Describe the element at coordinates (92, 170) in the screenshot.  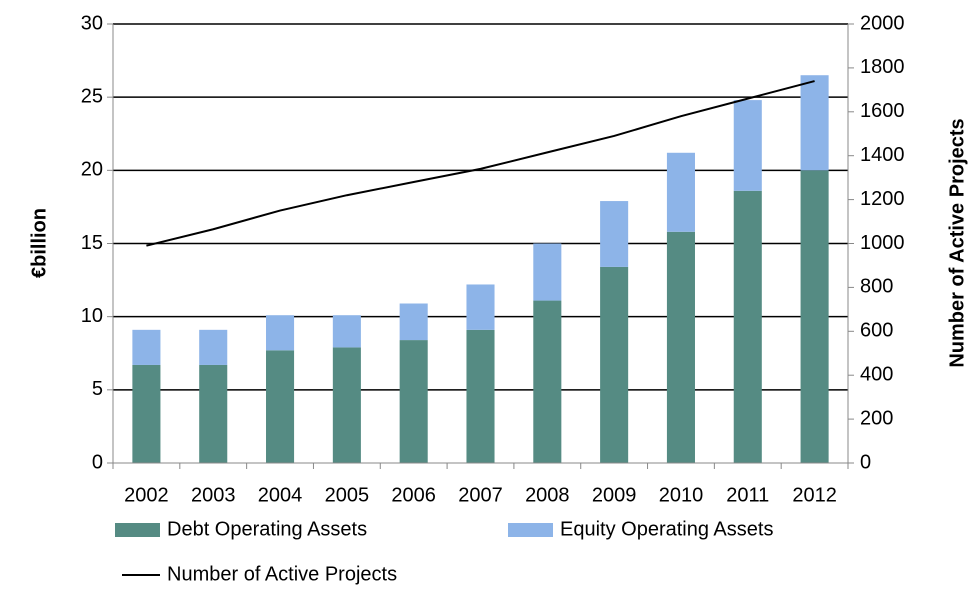
I see `y-tick-label: 20` at that location.